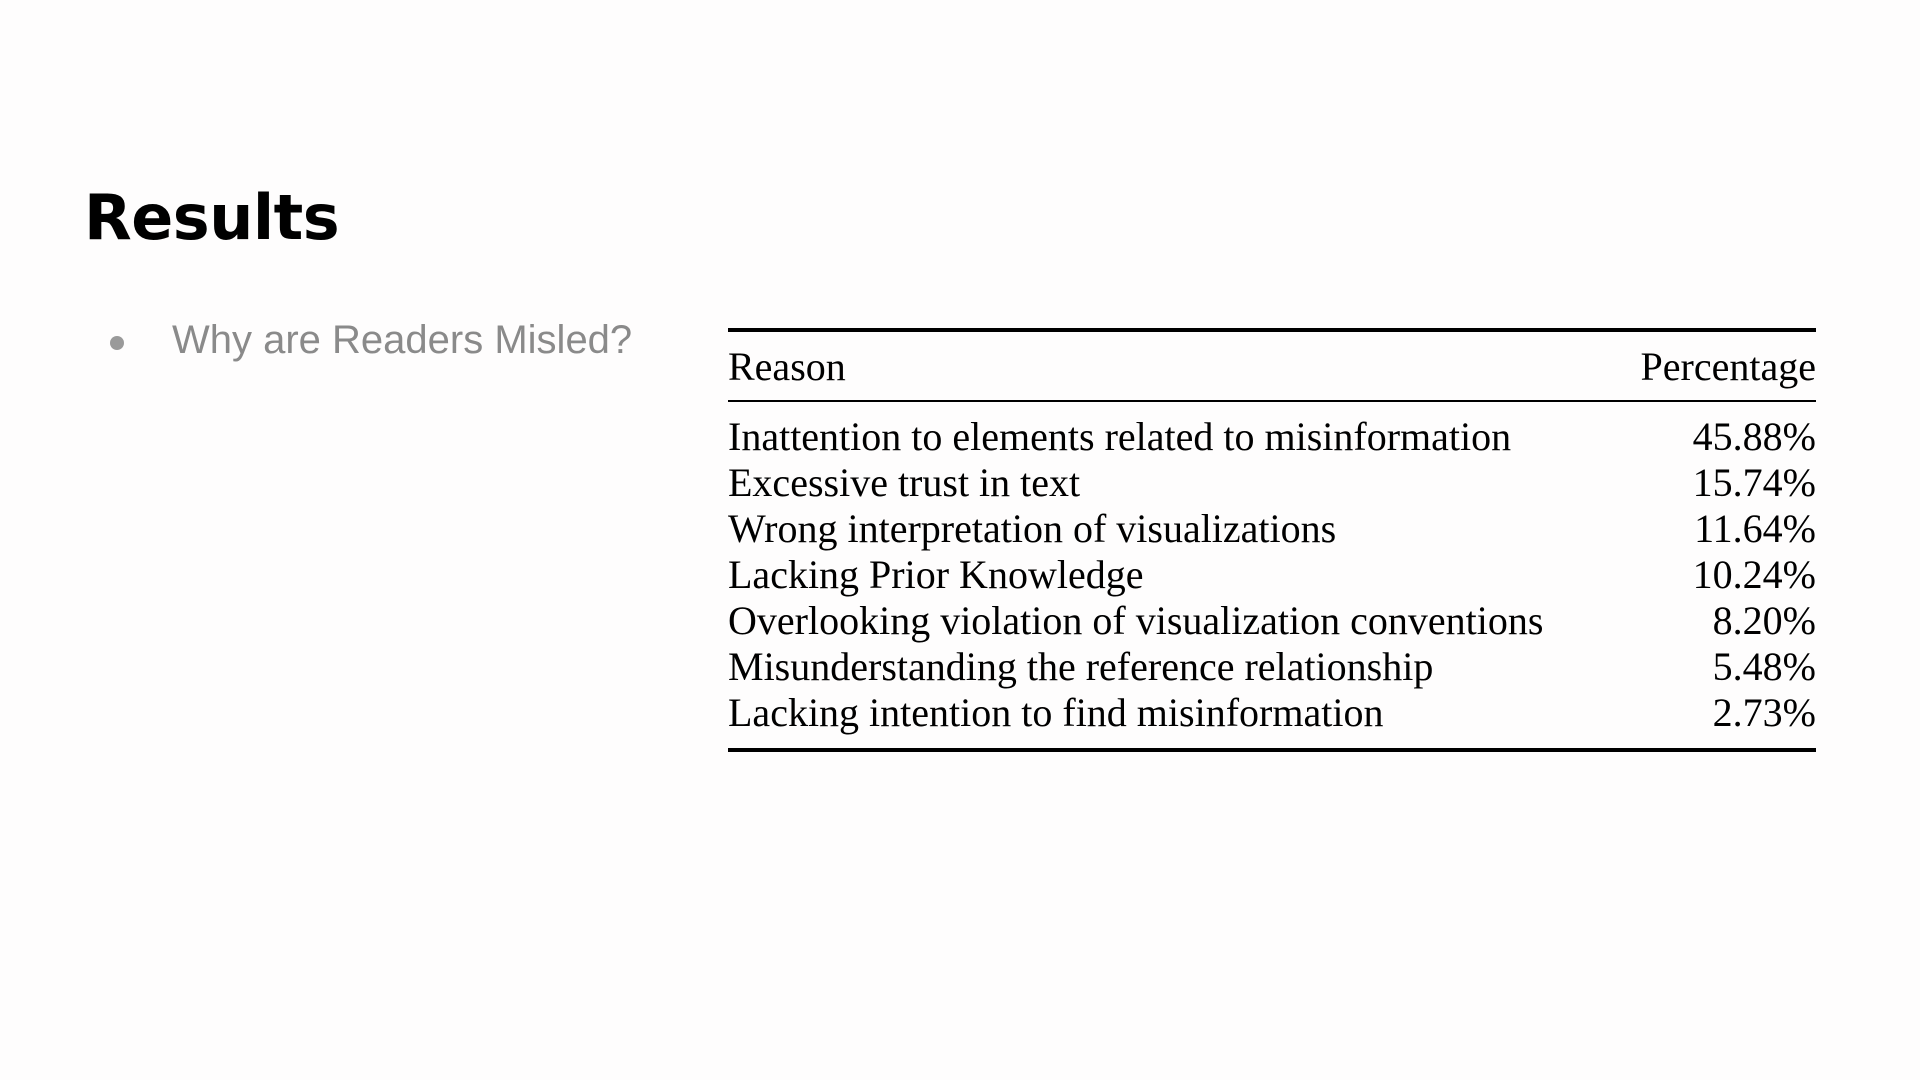  What do you see at coordinates (1728, 366) in the screenshot?
I see `header-percentage: Percentage` at bounding box center [1728, 366].